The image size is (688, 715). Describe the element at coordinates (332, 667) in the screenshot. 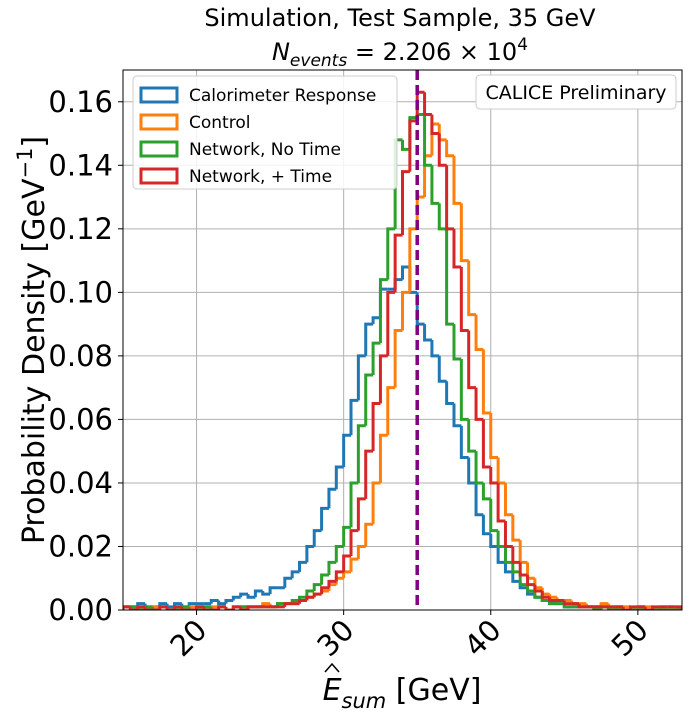

I see `x-label-hat` at that location.